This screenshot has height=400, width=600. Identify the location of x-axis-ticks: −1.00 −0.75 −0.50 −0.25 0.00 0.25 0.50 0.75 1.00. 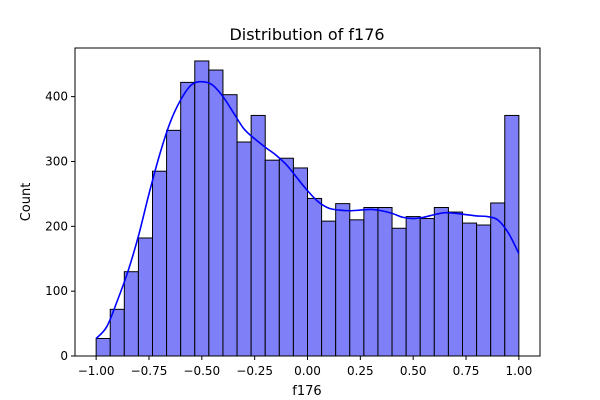
(305, 367).